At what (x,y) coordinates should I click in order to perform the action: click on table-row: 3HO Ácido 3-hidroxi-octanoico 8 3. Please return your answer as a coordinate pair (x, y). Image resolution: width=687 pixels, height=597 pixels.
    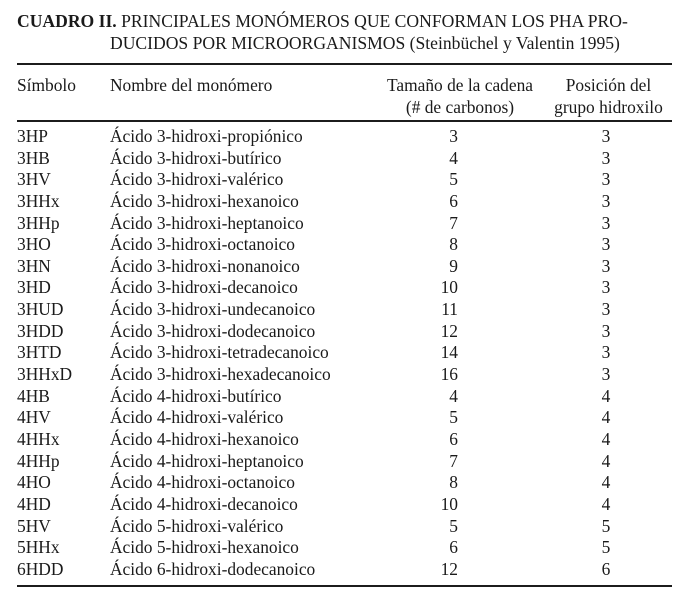
    Looking at the image, I should click on (344, 245).